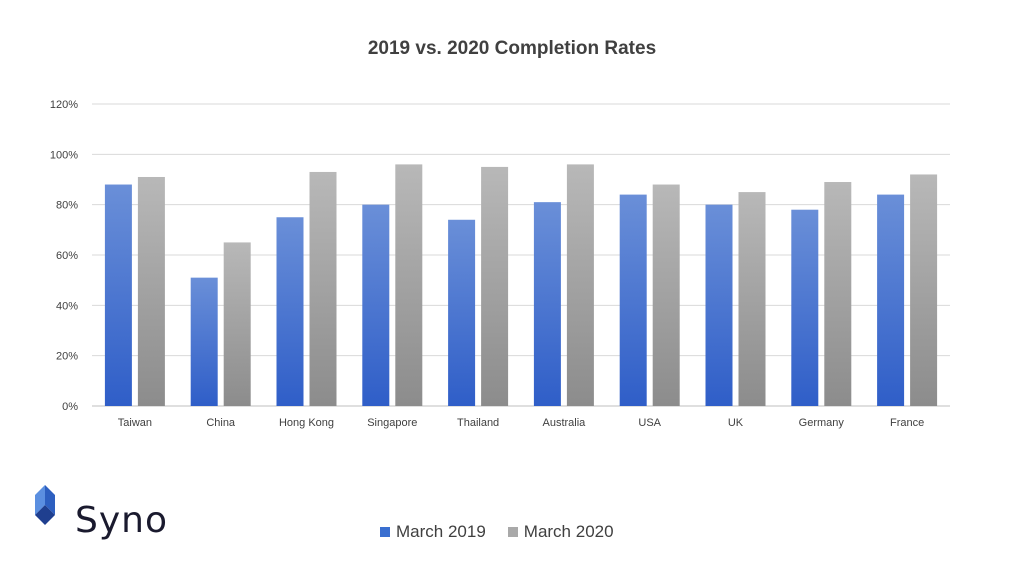 The image size is (1024, 576). Describe the element at coordinates (67, 306) in the screenshot. I see `y-tick-label: 40%` at that location.